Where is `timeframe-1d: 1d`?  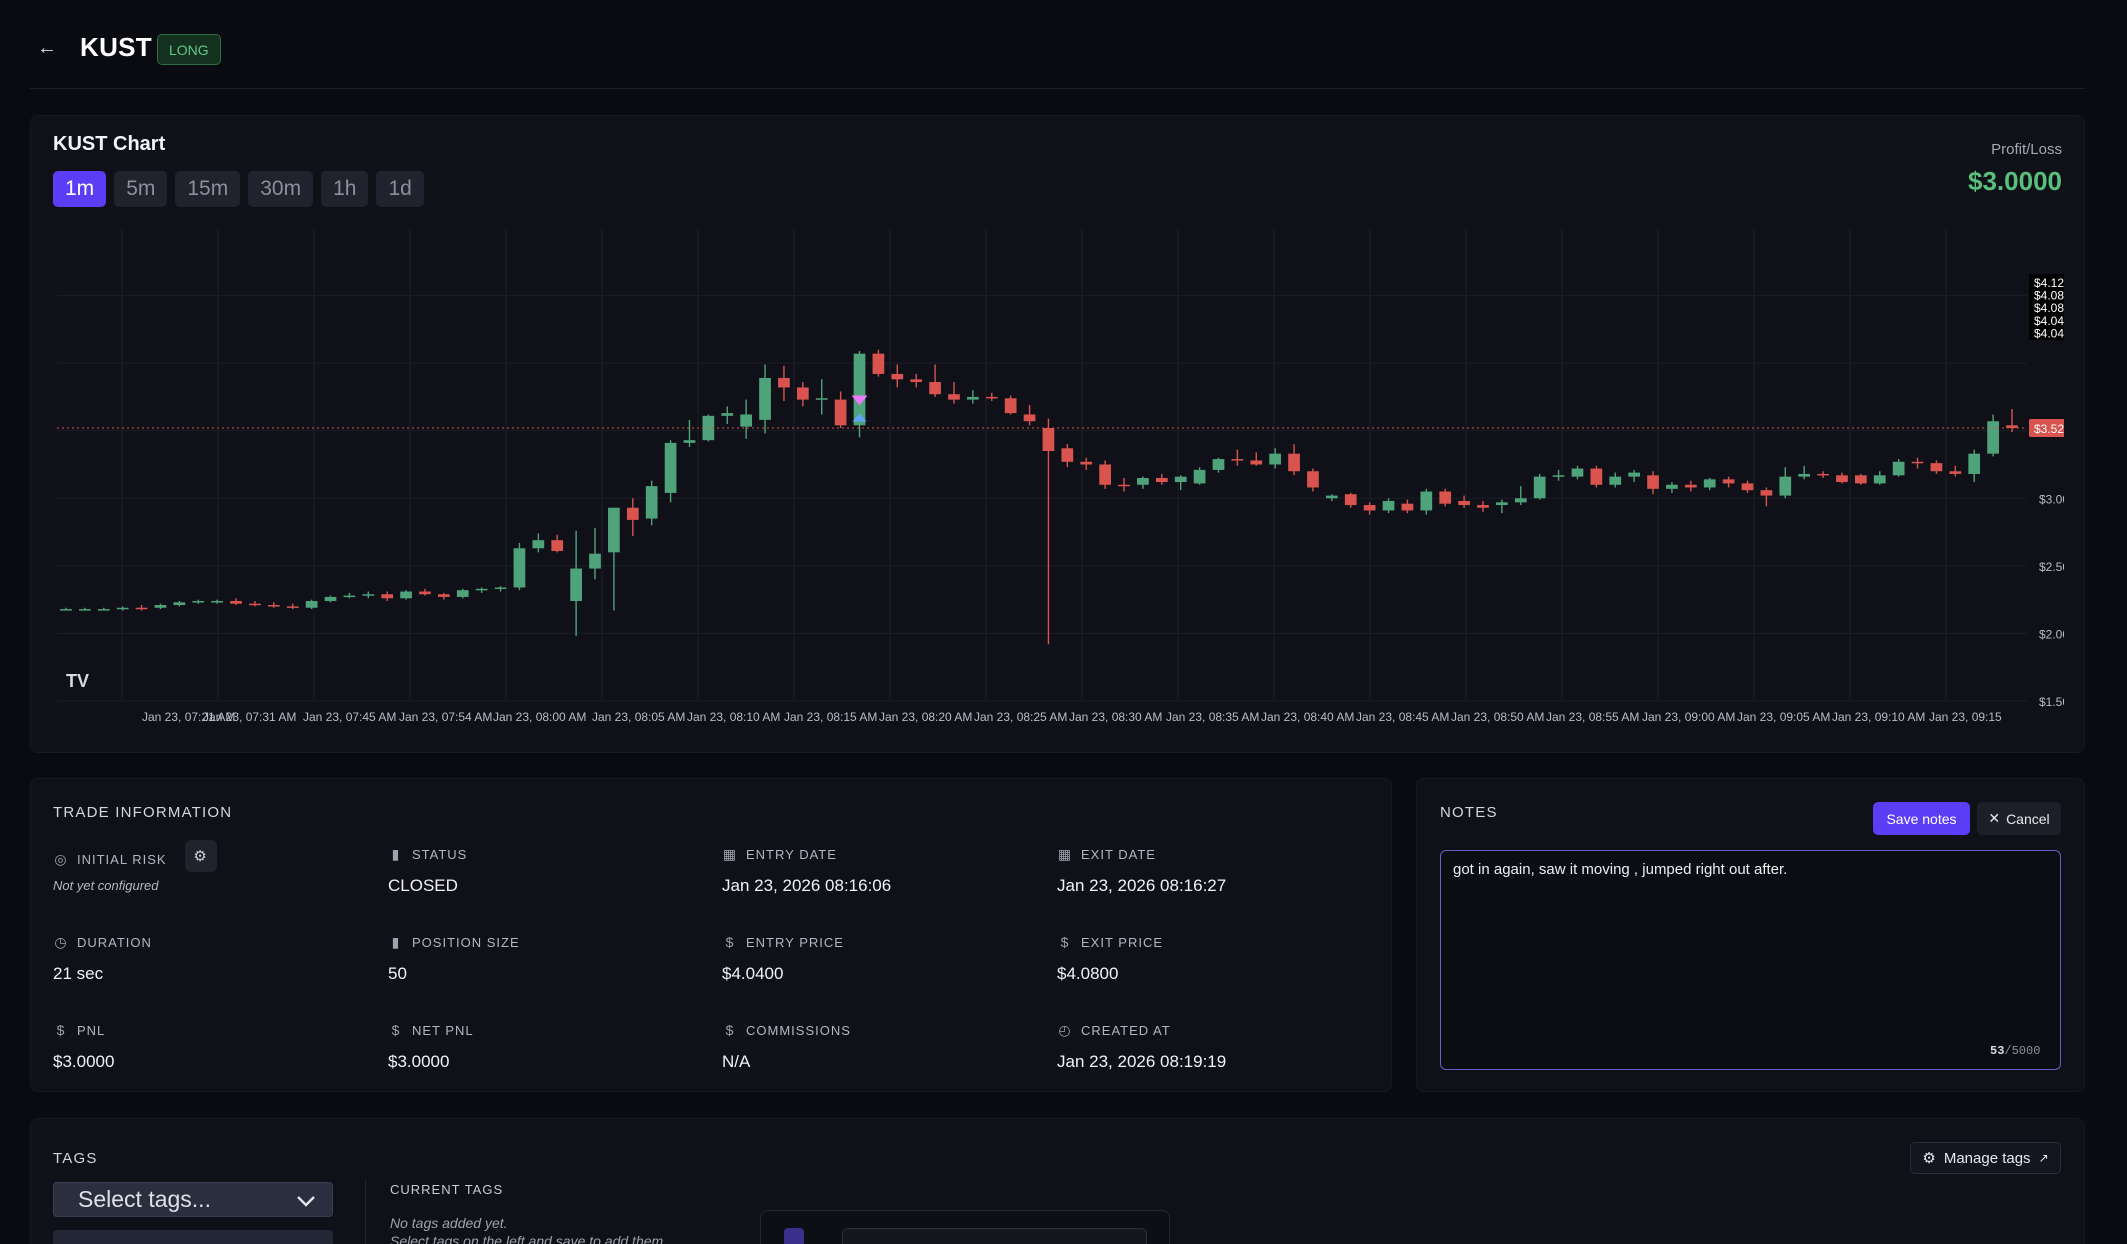
timeframe-1d: 1d is located at coordinates (400, 189).